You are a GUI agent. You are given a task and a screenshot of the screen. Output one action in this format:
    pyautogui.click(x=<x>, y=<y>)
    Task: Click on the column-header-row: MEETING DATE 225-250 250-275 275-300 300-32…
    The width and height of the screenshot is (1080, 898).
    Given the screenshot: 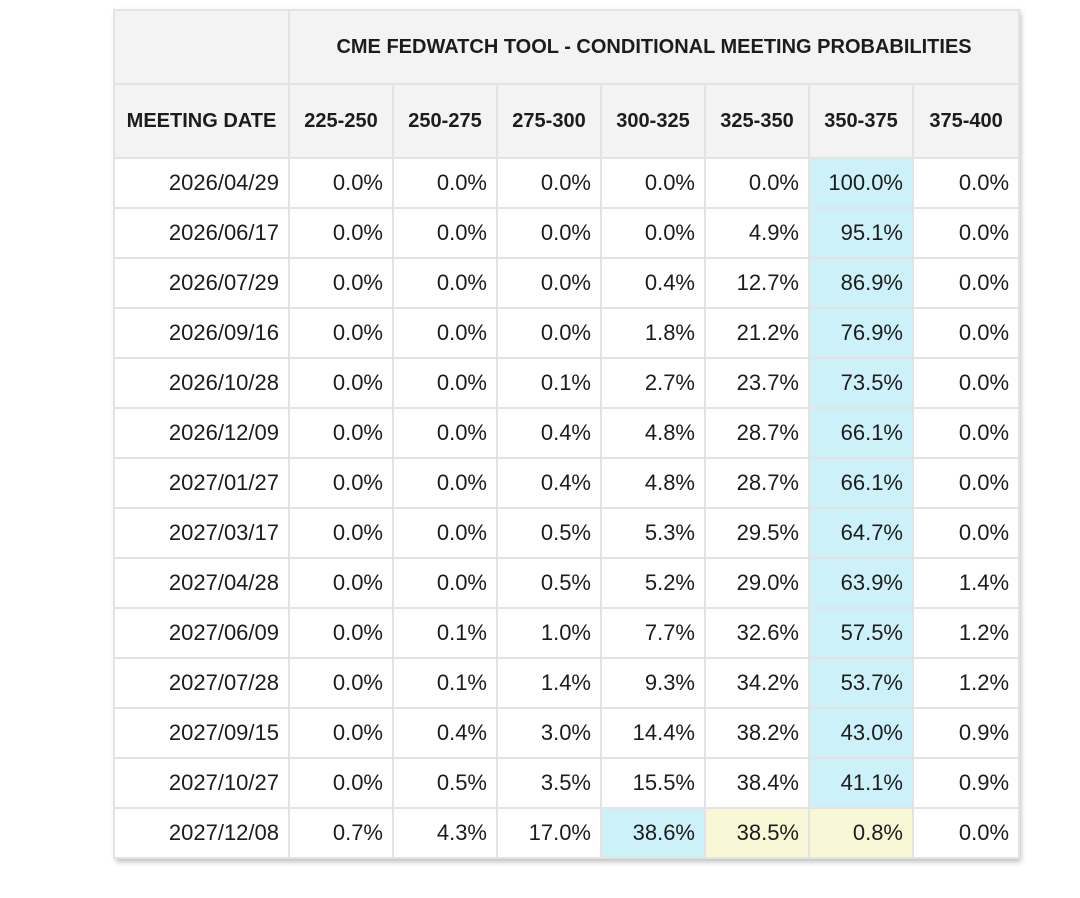 What is the action you would take?
    pyautogui.click(x=567, y=121)
    